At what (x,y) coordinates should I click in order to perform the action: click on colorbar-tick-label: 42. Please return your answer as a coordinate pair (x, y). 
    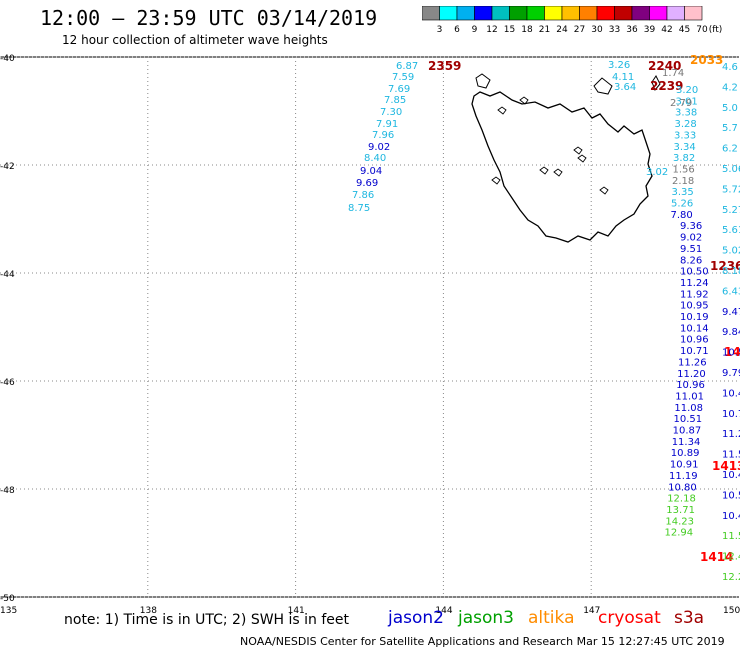
    Looking at the image, I should click on (666, 30).